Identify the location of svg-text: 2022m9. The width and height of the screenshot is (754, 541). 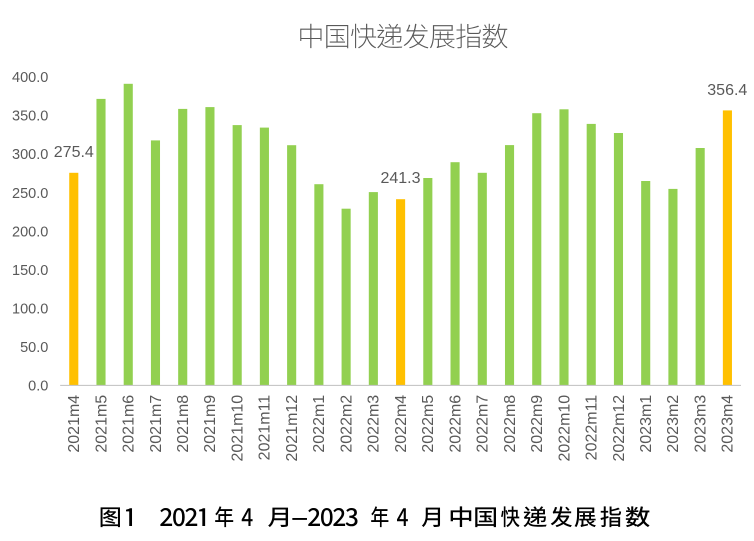
(537, 424).